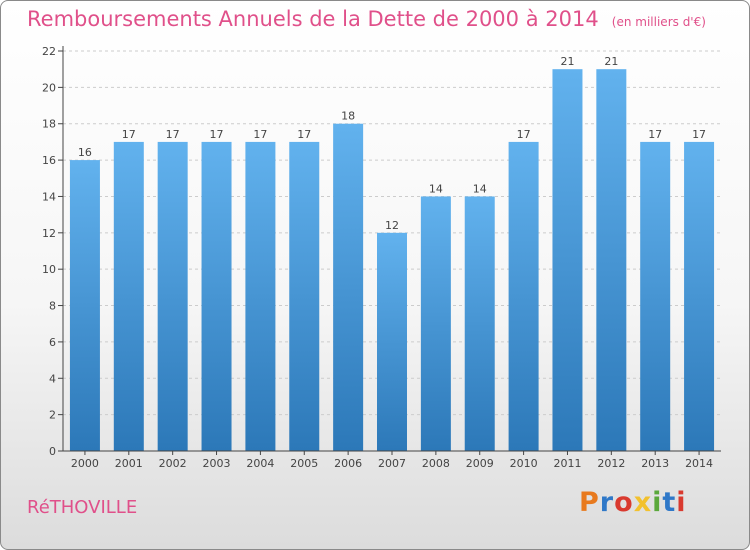 The width and height of the screenshot is (750, 550). What do you see at coordinates (655, 463) in the screenshot?
I see `x-tick-label: 2013` at bounding box center [655, 463].